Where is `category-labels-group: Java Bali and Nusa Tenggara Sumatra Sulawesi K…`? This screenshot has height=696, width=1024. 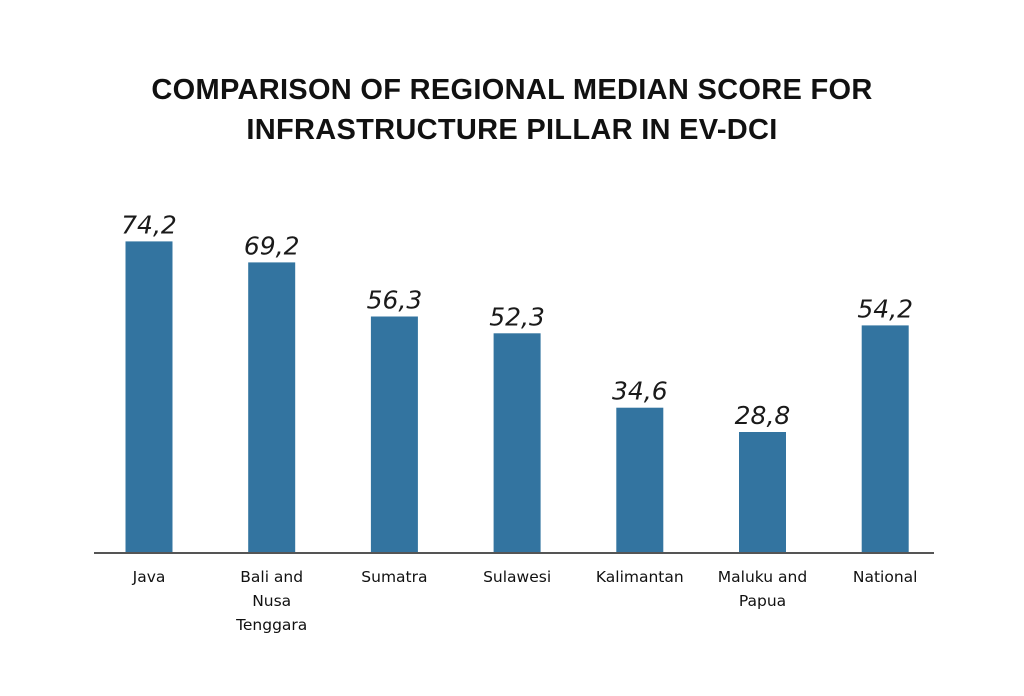
category-labels-group: Java Bali and Nusa Tenggara Sumatra Sulawesi K… is located at coordinates (525, 601).